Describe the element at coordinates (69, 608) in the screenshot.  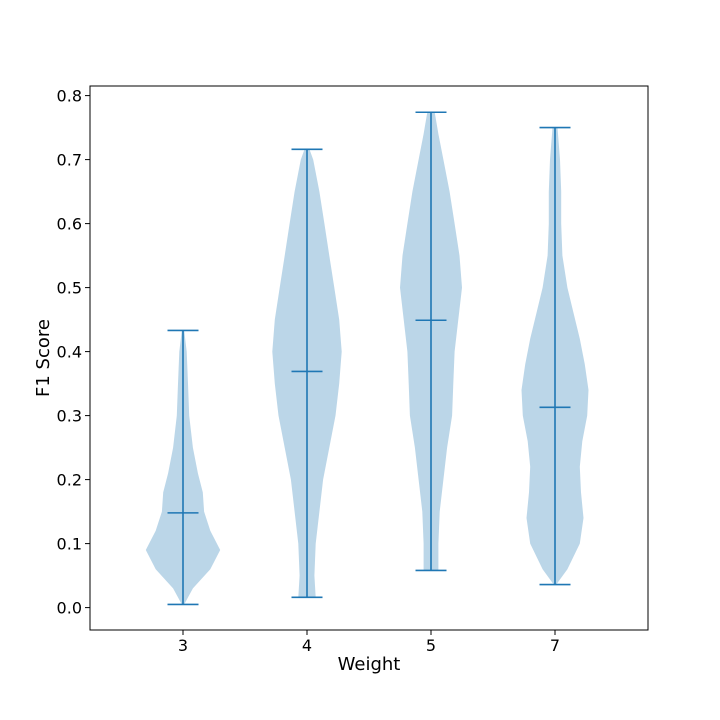
I see `y-tick-label: 0.0` at that location.